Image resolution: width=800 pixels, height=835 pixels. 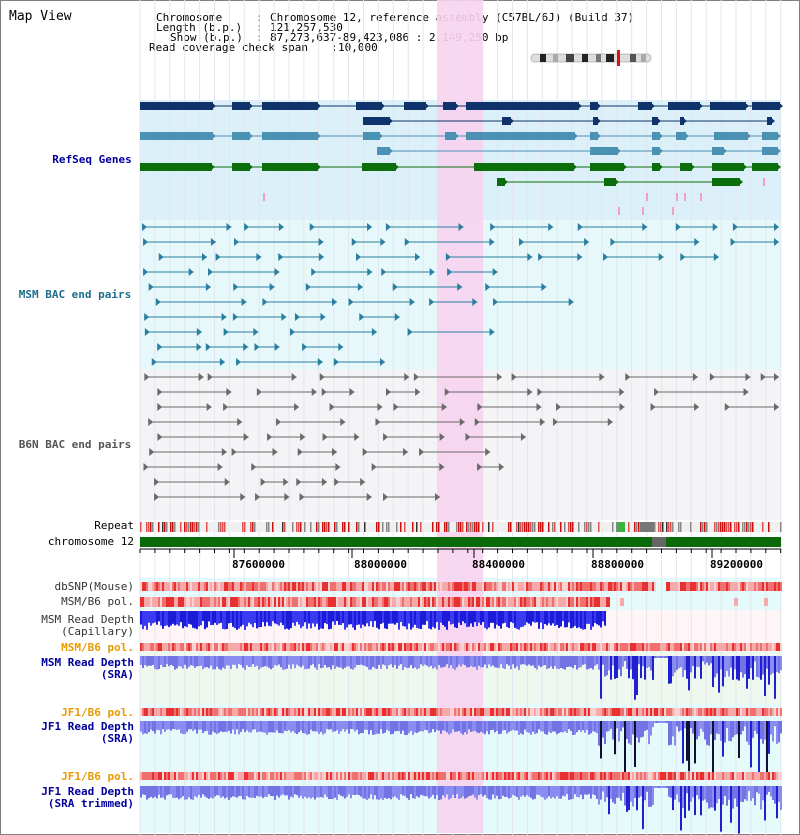 What do you see at coordinates (579, 106) in the screenshot?
I see `gene-strand-arrow` at bounding box center [579, 106].